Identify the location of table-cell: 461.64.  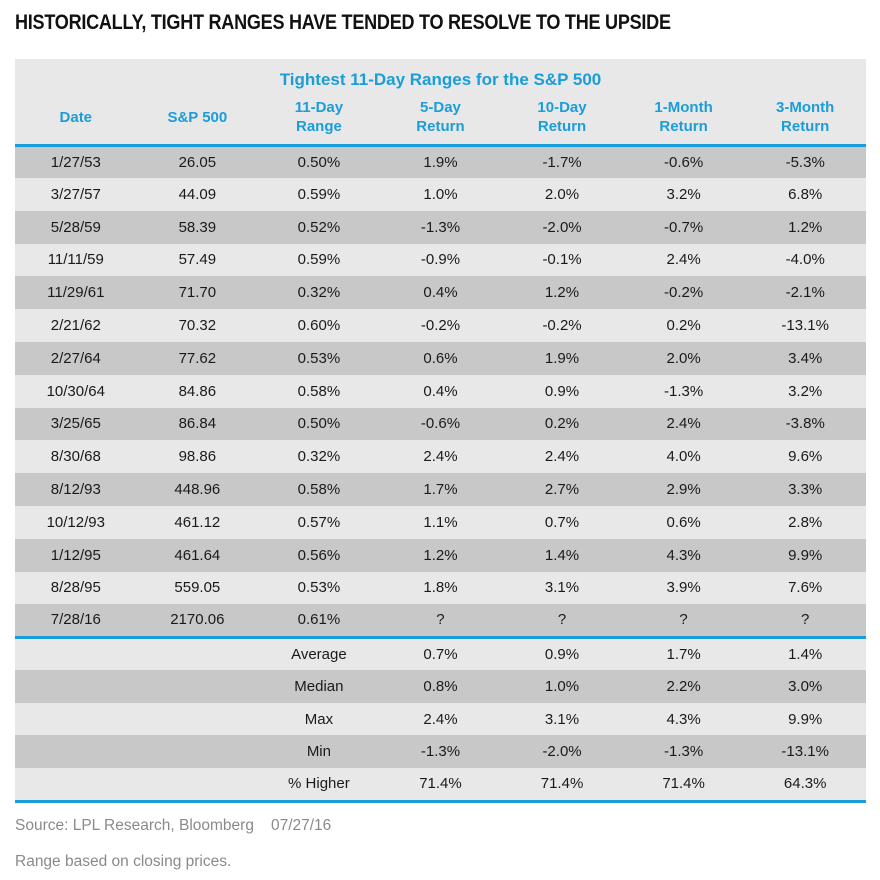
(197, 555).